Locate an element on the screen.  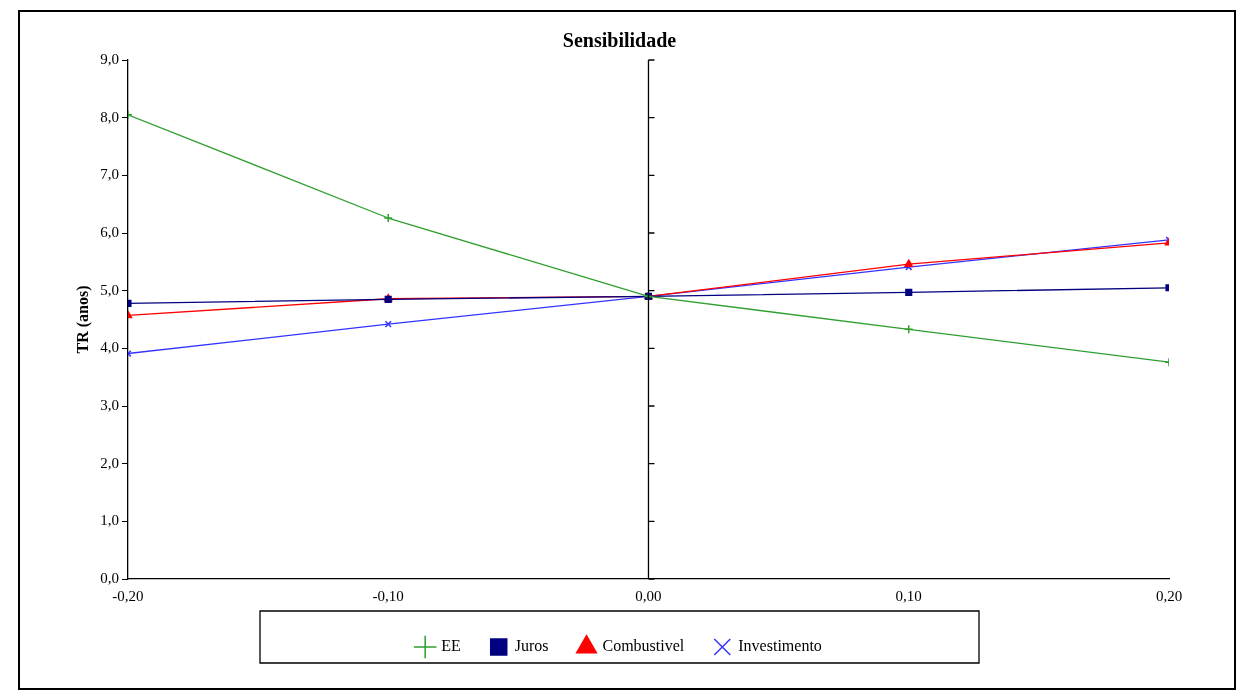
x-tick-label: 0,20 is located at coordinates (1169, 595).